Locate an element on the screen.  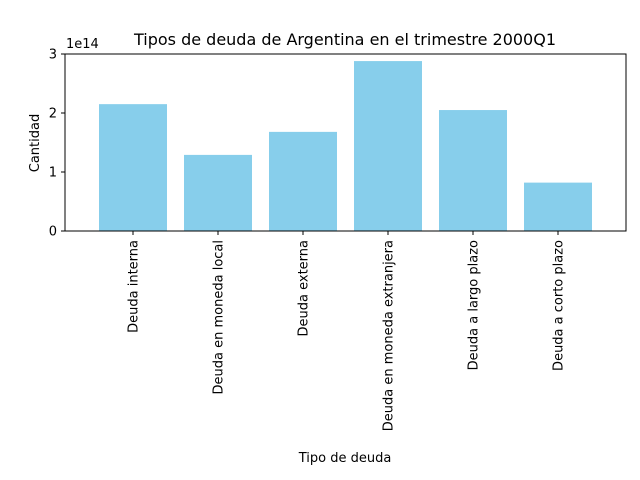
x-tick-label: Deuda externa is located at coordinates (304, 288).